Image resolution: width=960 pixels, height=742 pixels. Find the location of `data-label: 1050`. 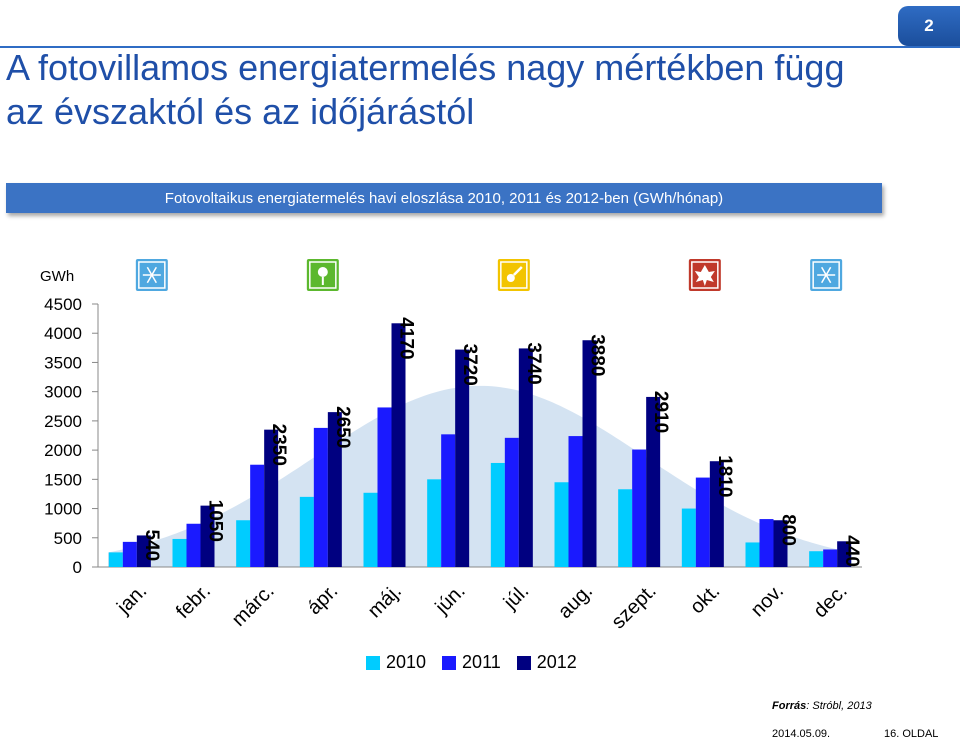

data-label: 1050 is located at coordinates (215, 521).